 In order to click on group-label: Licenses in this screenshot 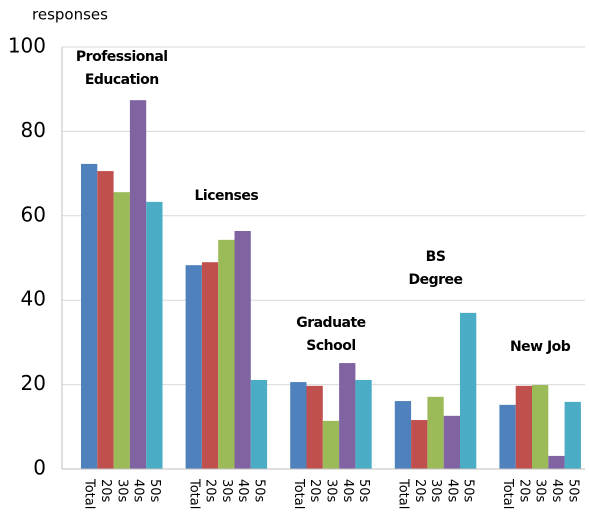, I will do `click(227, 196)`.